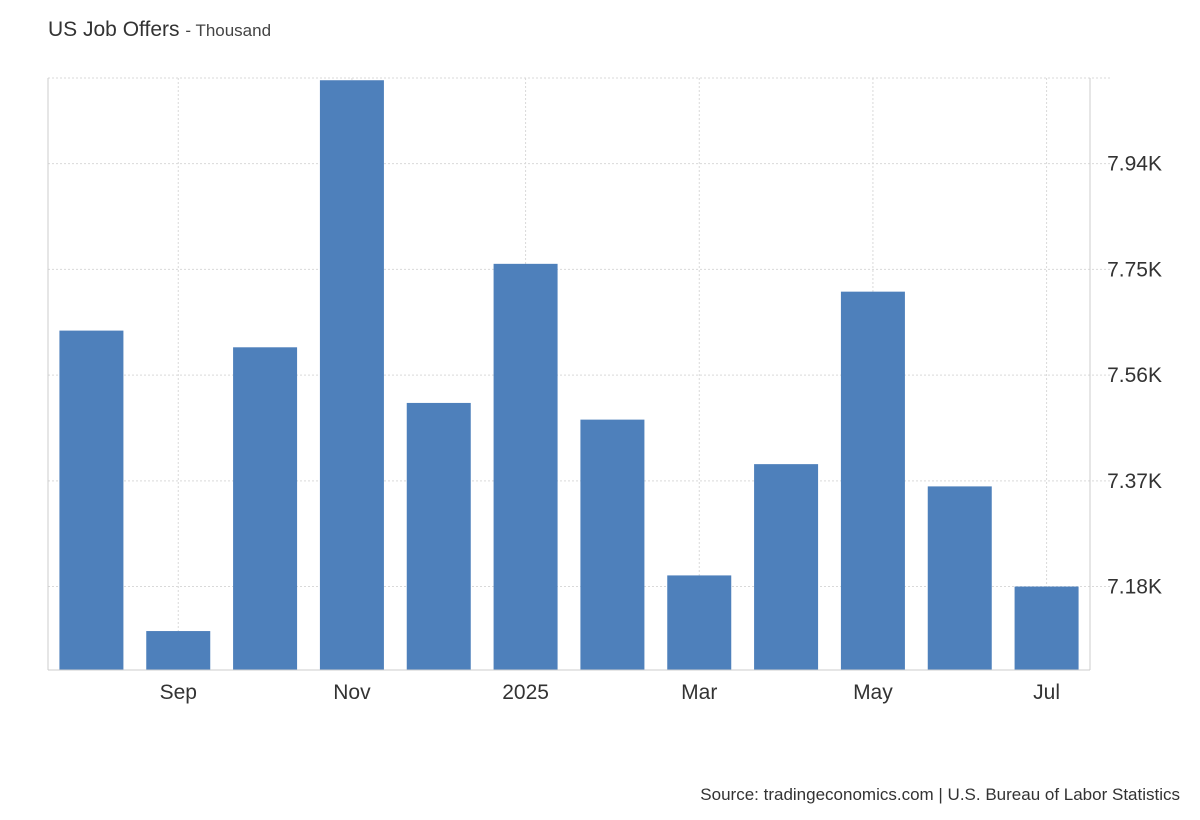 This screenshot has height=820, width=1200. I want to click on bar-feb-2025, so click(612, 544).